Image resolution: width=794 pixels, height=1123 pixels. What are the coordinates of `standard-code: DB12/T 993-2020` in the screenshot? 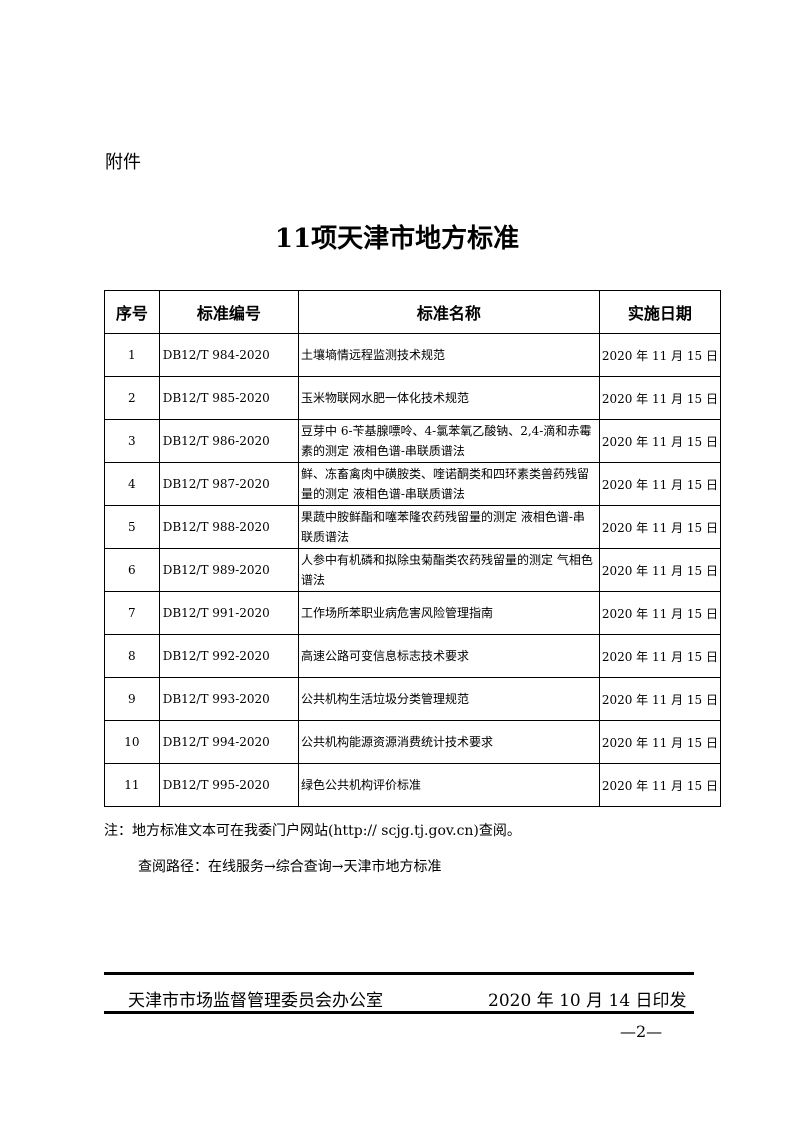 It's located at (229, 699).